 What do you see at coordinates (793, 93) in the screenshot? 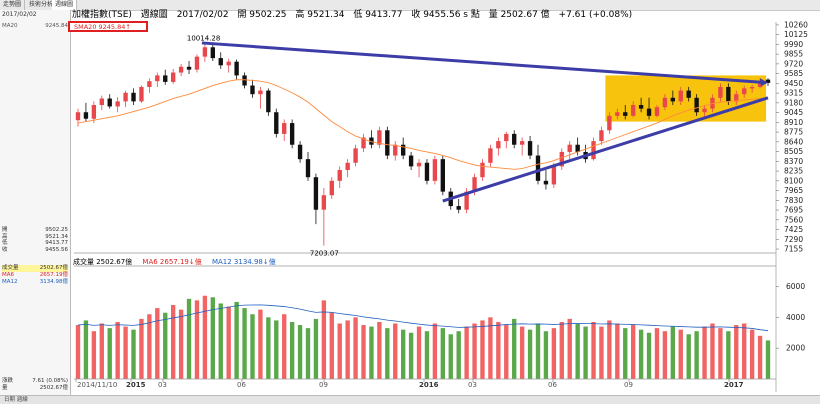
I see `price-tick-label: 9315` at bounding box center [793, 93].